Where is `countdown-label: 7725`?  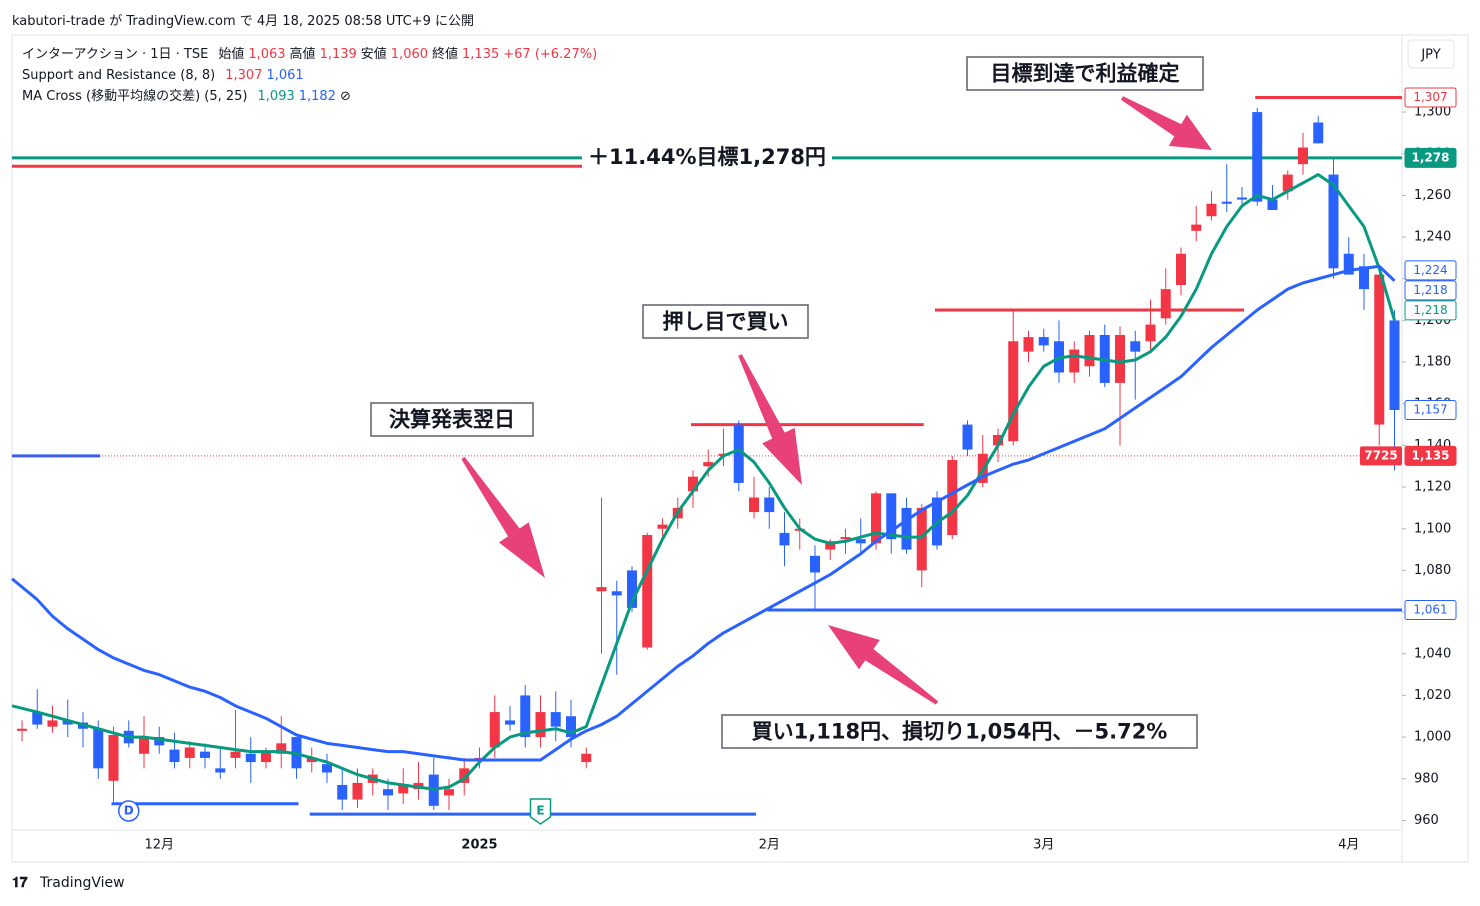
countdown-label: 7725 is located at coordinates (1380, 455).